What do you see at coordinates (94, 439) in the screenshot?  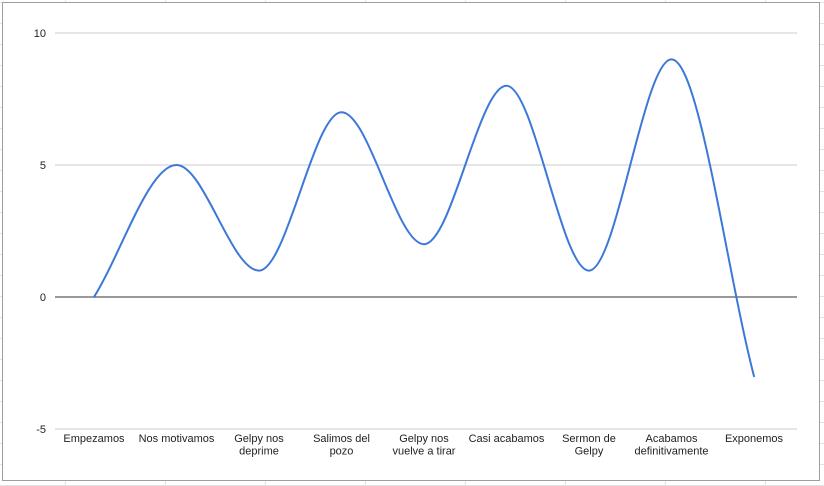 I see `x-tick-label: Empezamos` at bounding box center [94, 439].